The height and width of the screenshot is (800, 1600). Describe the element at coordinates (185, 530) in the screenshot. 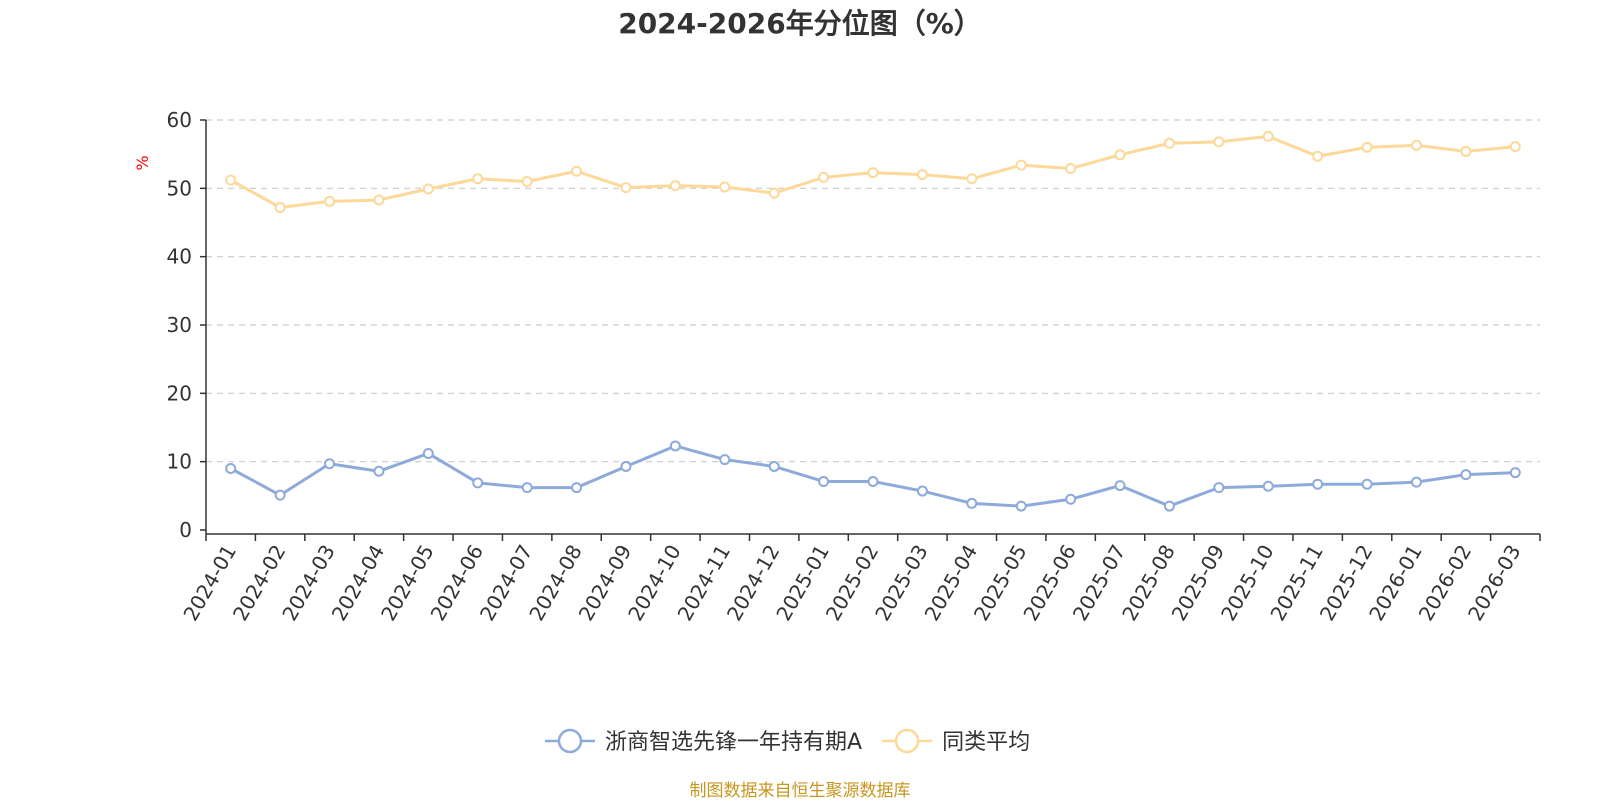

I see `y-tick-label: 0` at that location.